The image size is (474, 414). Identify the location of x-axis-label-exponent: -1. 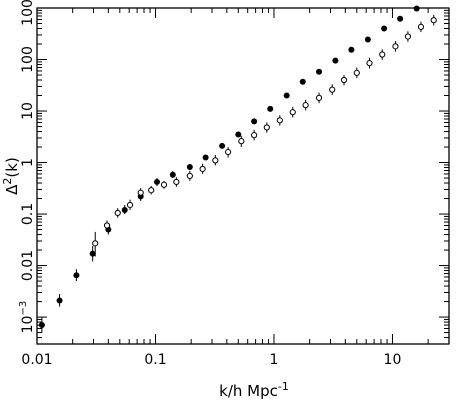
(283, 386).